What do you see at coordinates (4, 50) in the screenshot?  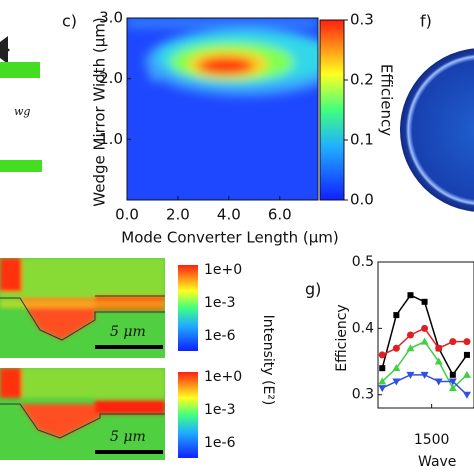 I see `arrow` at bounding box center [4, 50].